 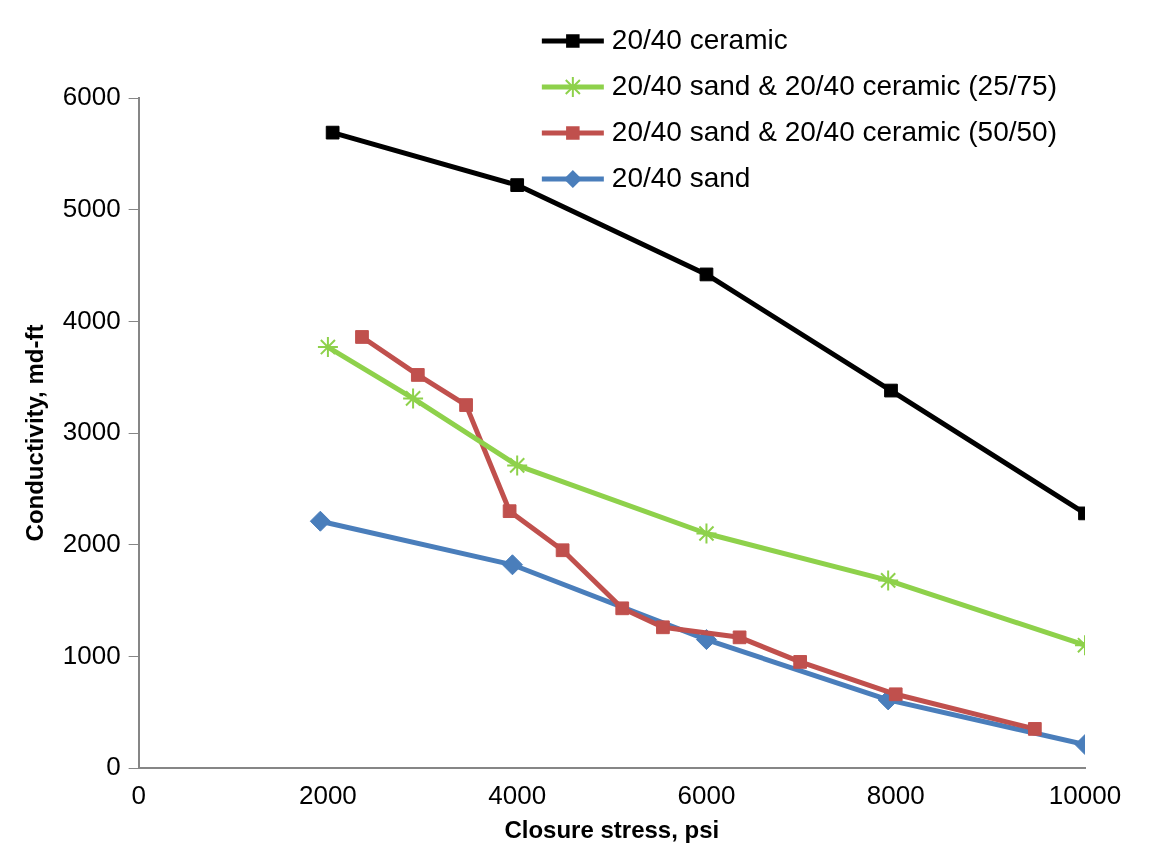 What do you see at coordinates (699, 39) in the screenshot?
I see `legend-label: 20/40 ceramic` at bounding box center [699, 39].